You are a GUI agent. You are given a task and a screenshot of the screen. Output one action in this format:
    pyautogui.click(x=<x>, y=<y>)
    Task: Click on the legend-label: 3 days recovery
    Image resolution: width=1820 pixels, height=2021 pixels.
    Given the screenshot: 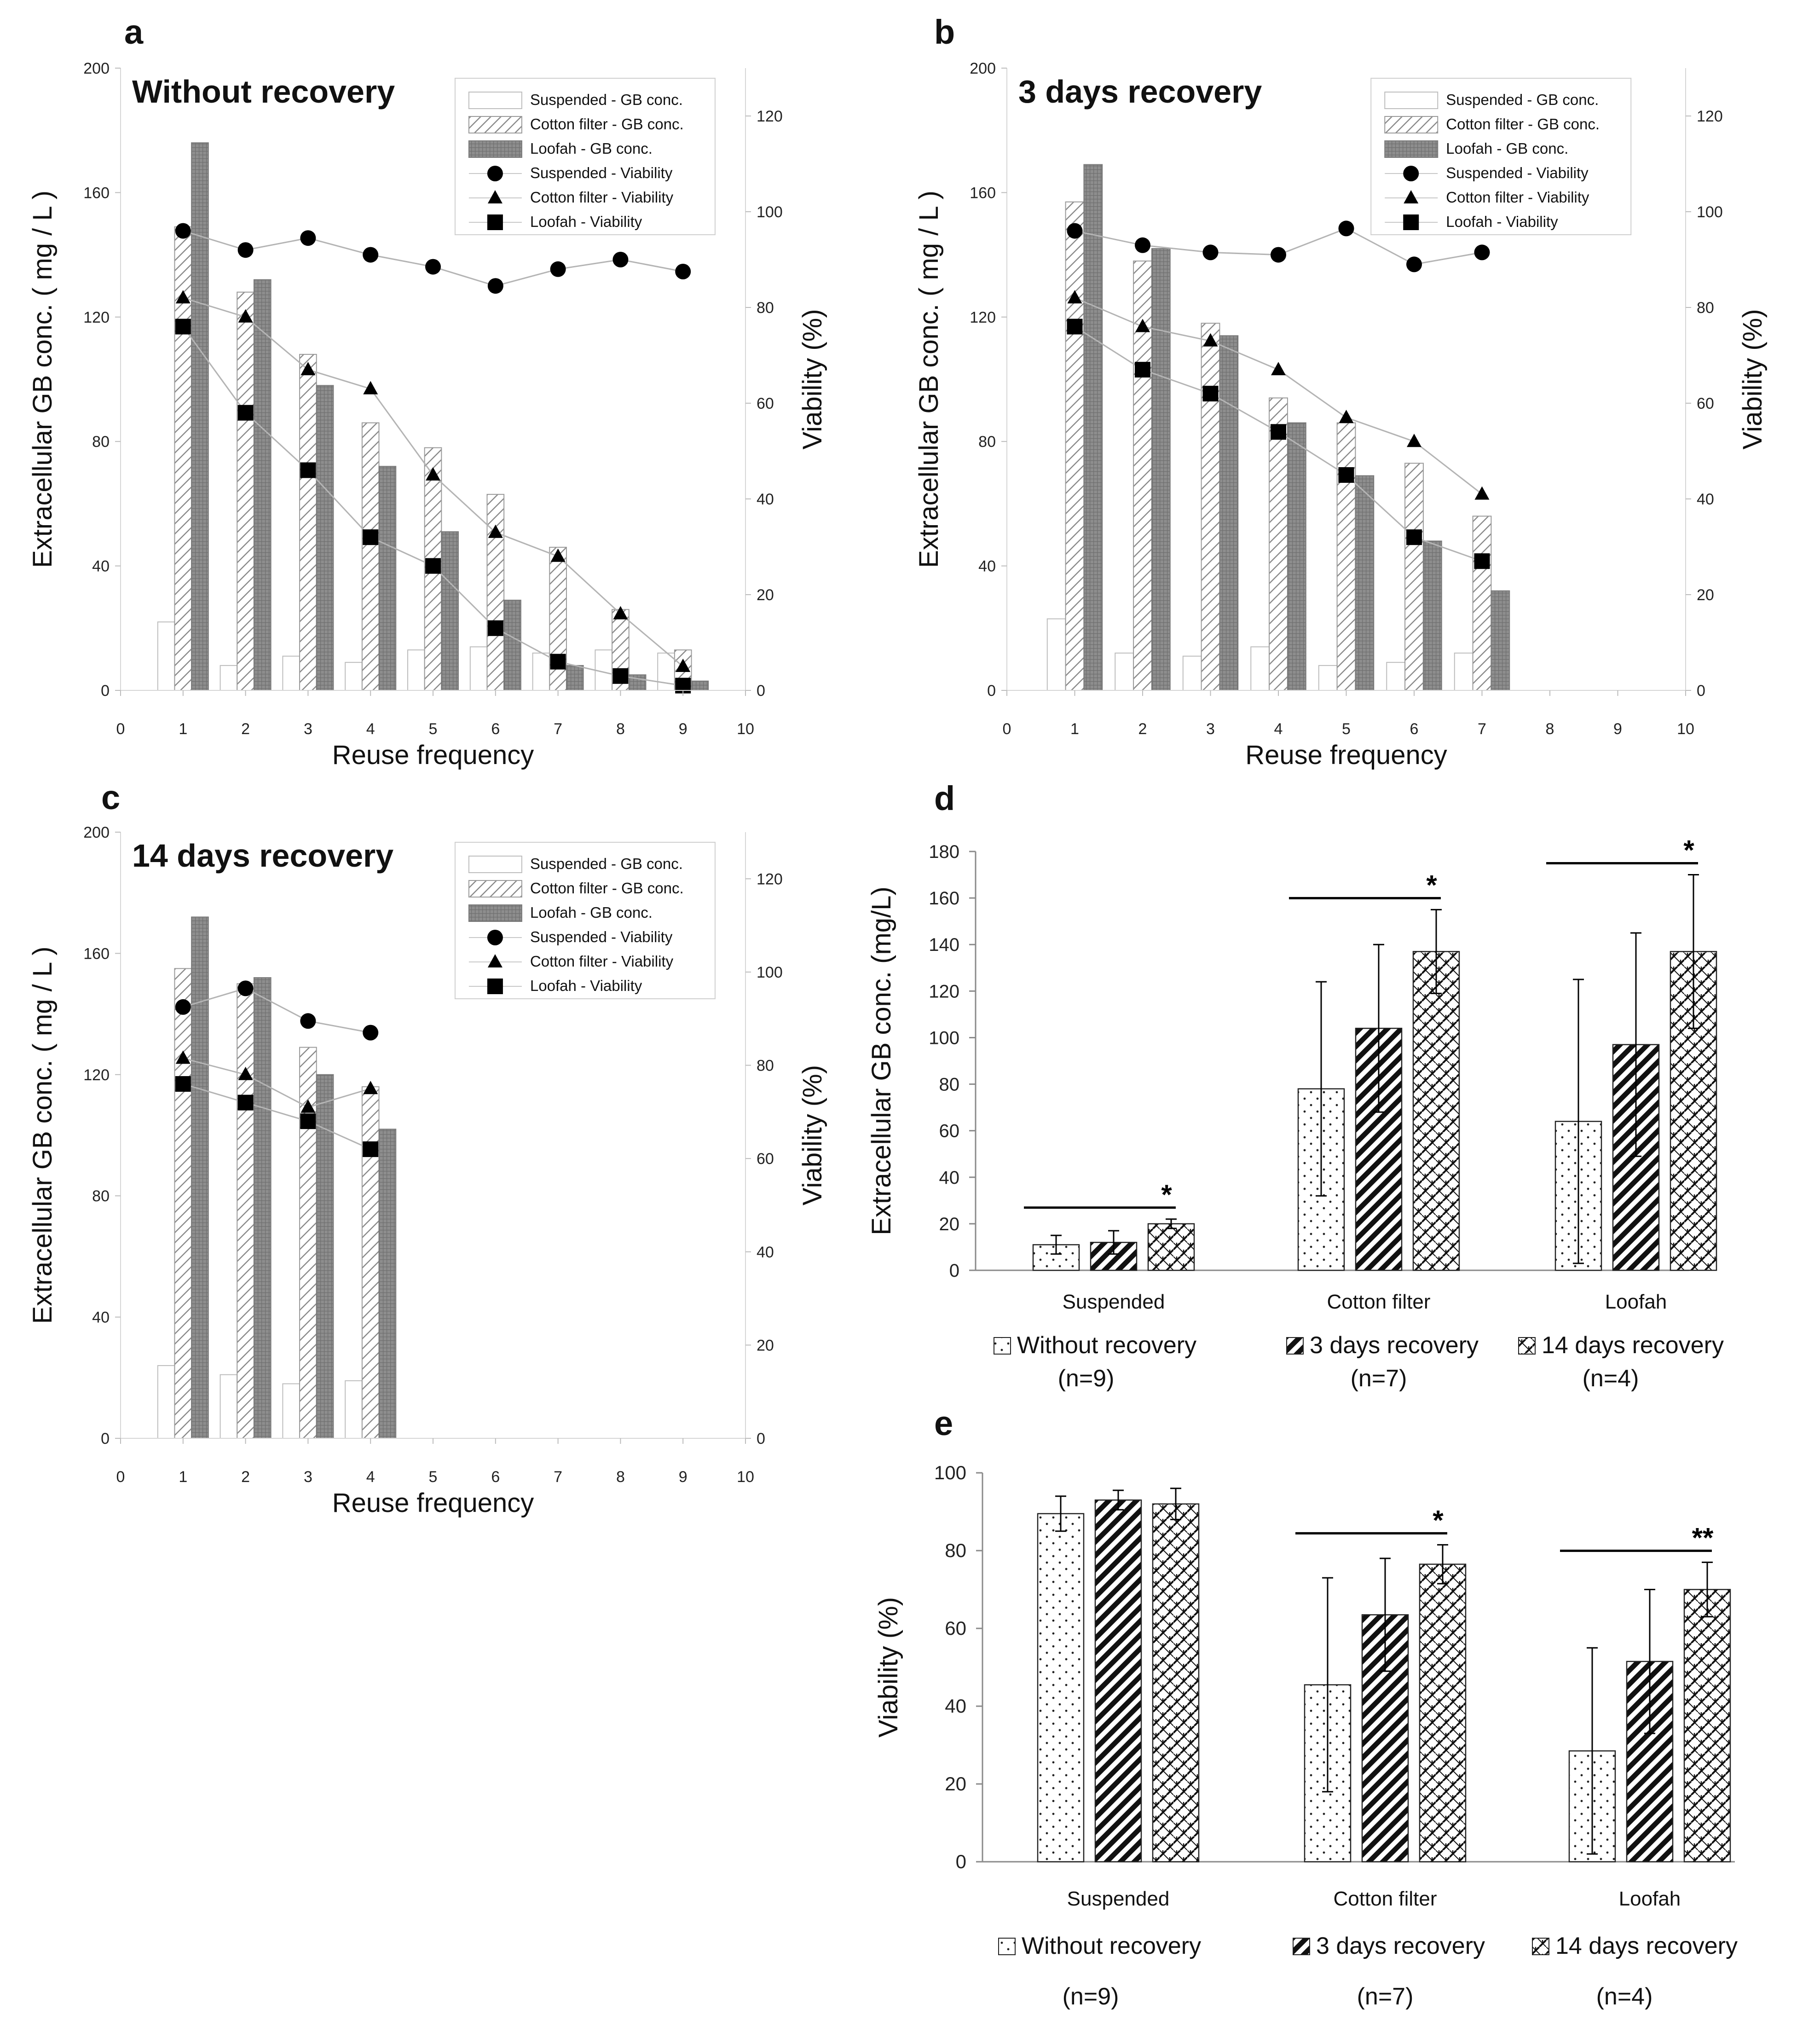 What is the action you would take?
    pyautogui.click(x=1394, y=1345)
    